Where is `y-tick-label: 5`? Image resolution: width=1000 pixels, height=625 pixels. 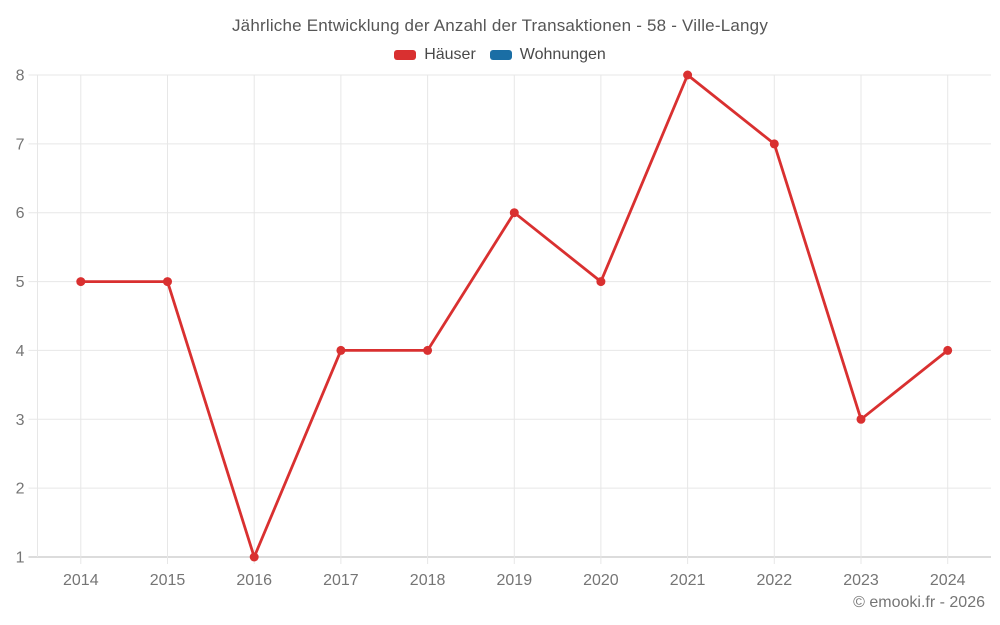 y-tick-label: 5 is located at coordinates (20, 282).